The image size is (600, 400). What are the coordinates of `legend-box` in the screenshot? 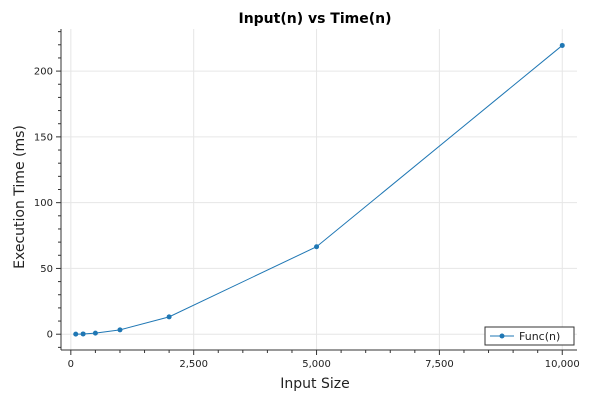 It's located at (529, 336).